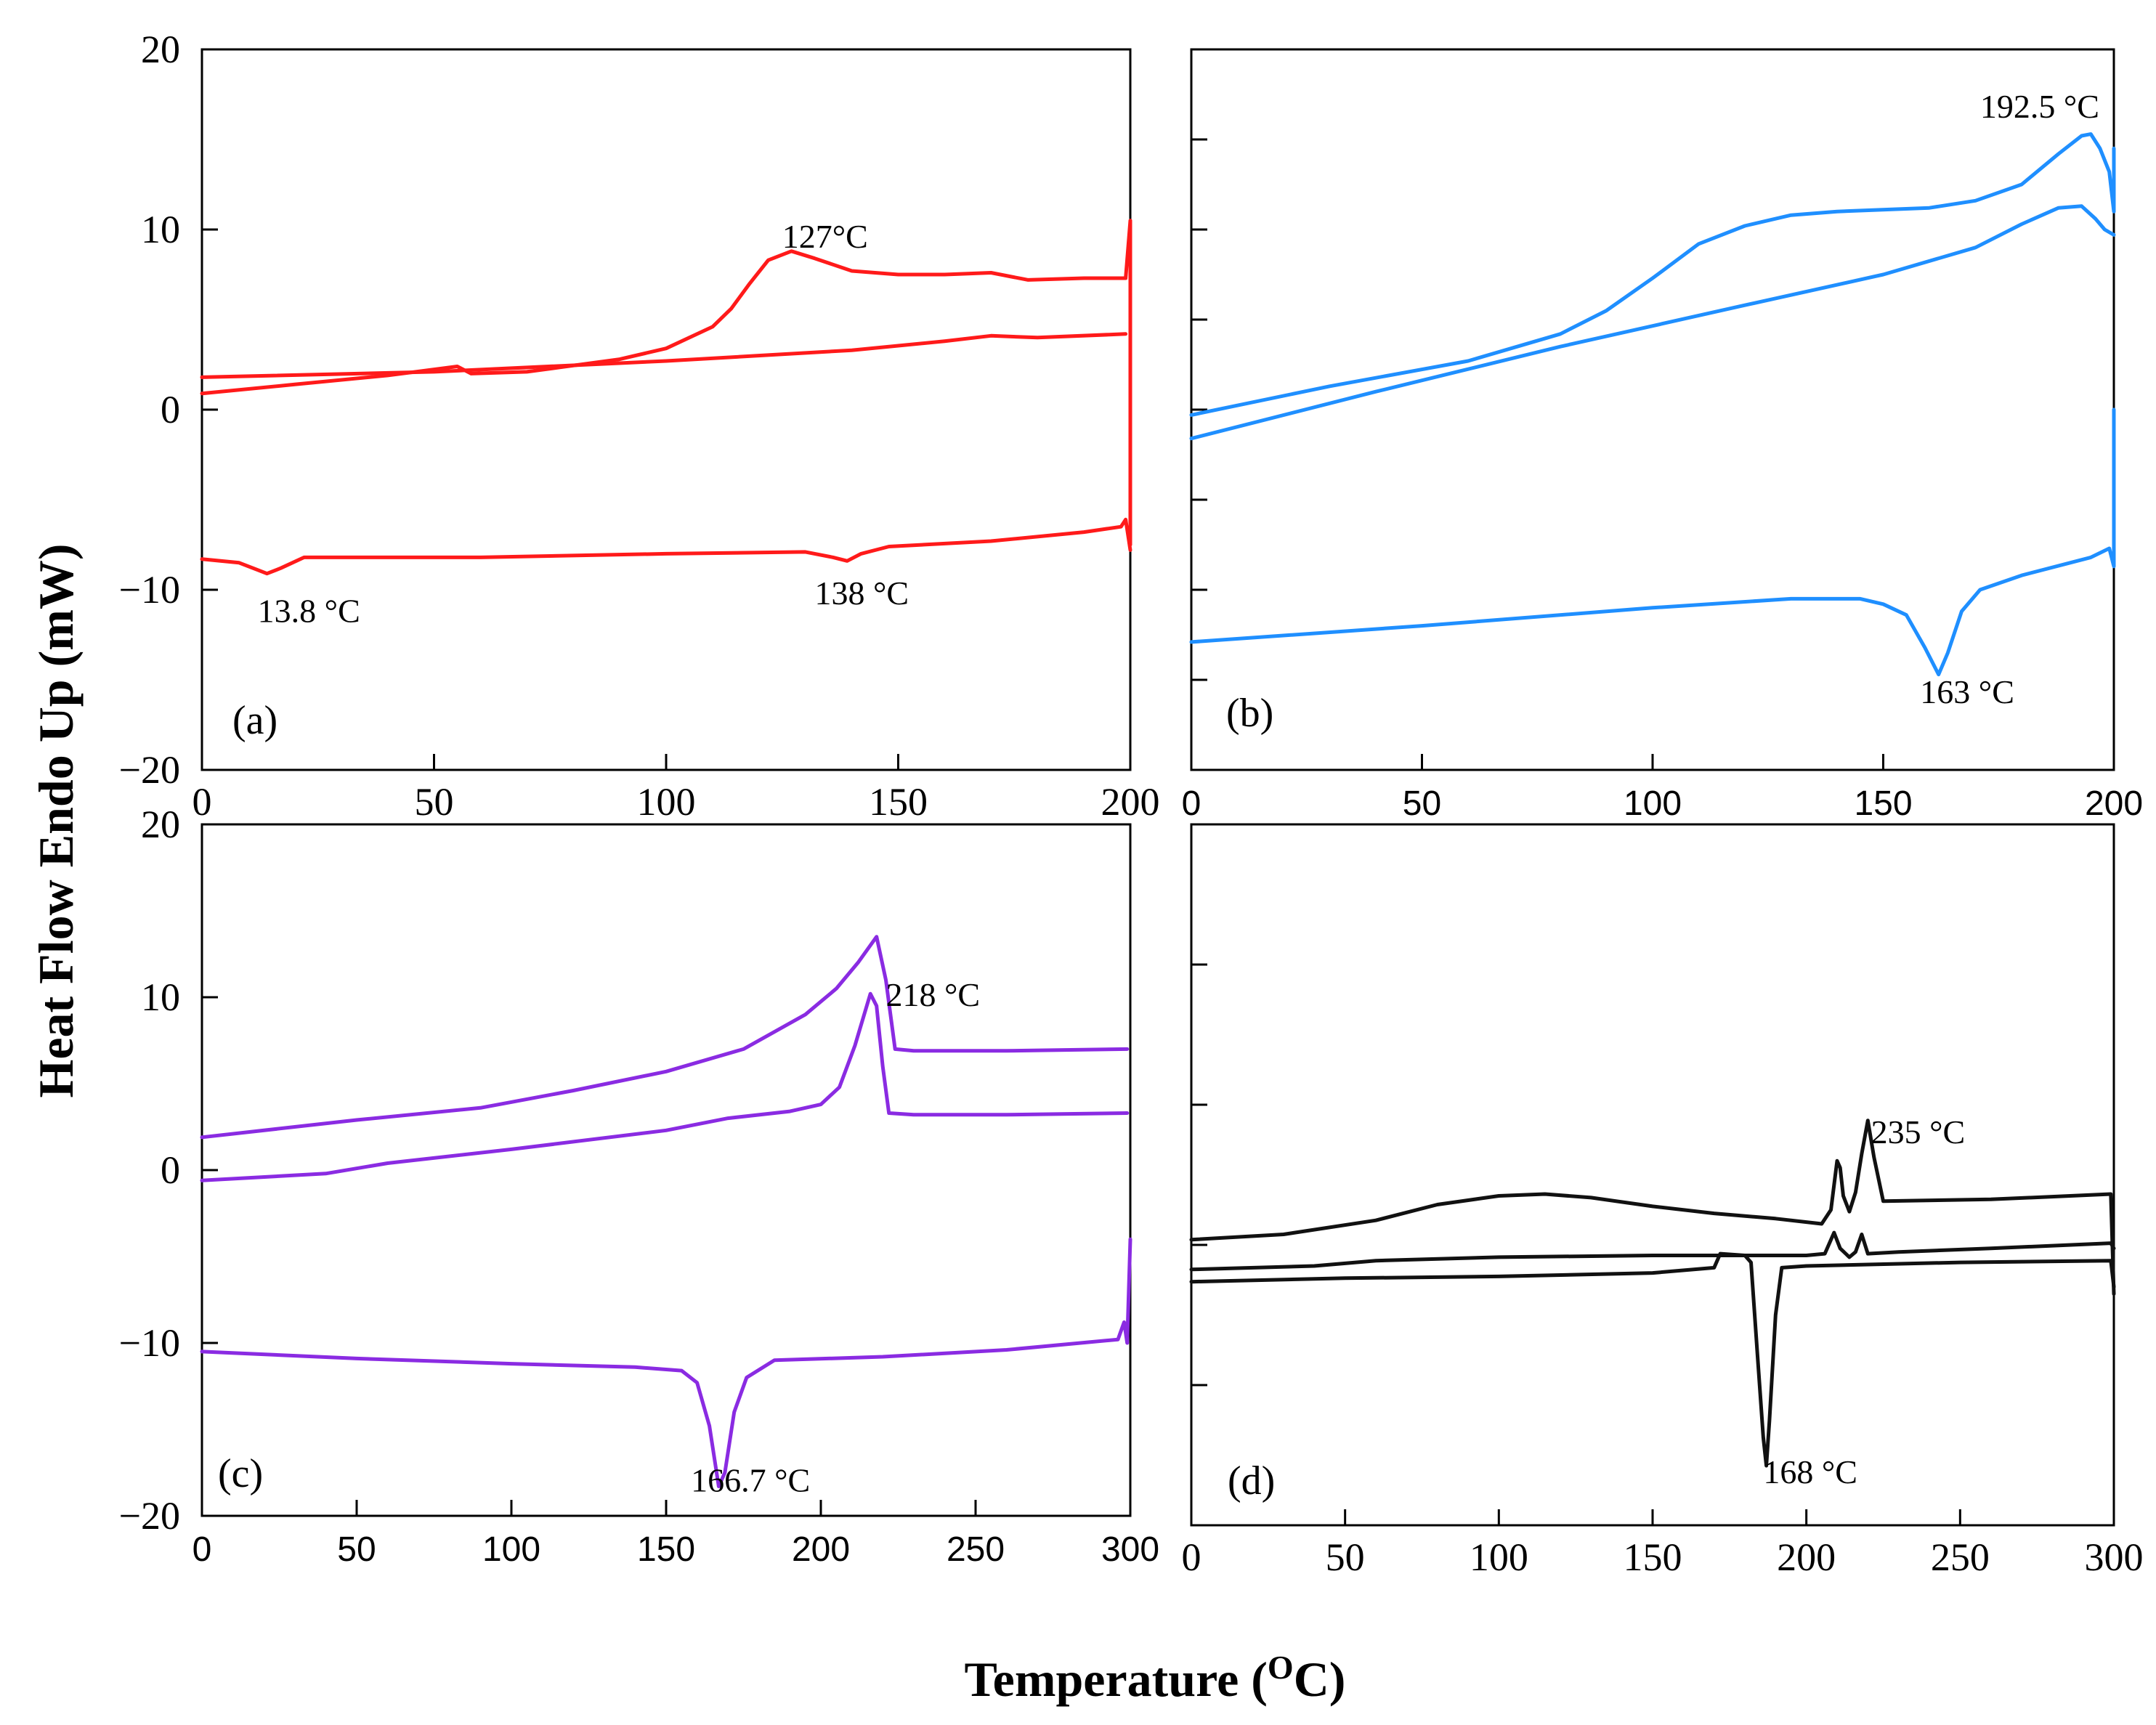 Image resolution: width=2156 pixels, height=1725 pixels. Describe the element at coordinates (1281, 1667) in the screenshot. I see `x-axis-title-degree: O` at that location.